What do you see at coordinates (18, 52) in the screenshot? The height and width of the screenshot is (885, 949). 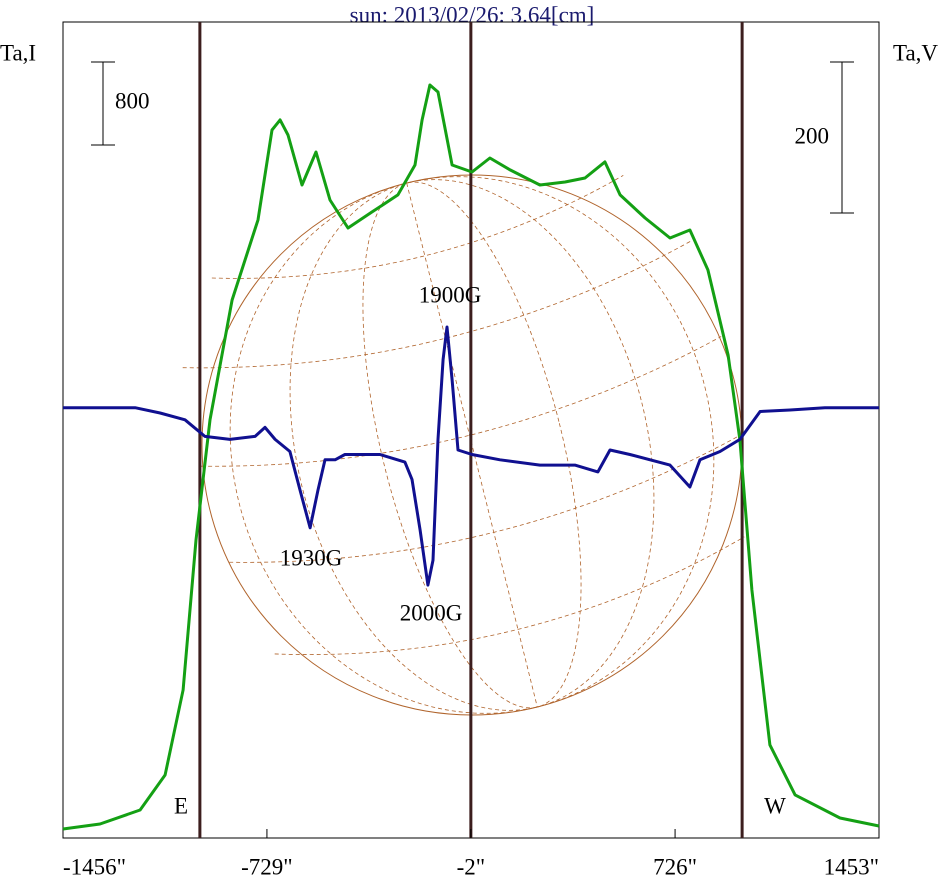 I see `y-axis-label: Ta,I` at bounding box center [18, 52].